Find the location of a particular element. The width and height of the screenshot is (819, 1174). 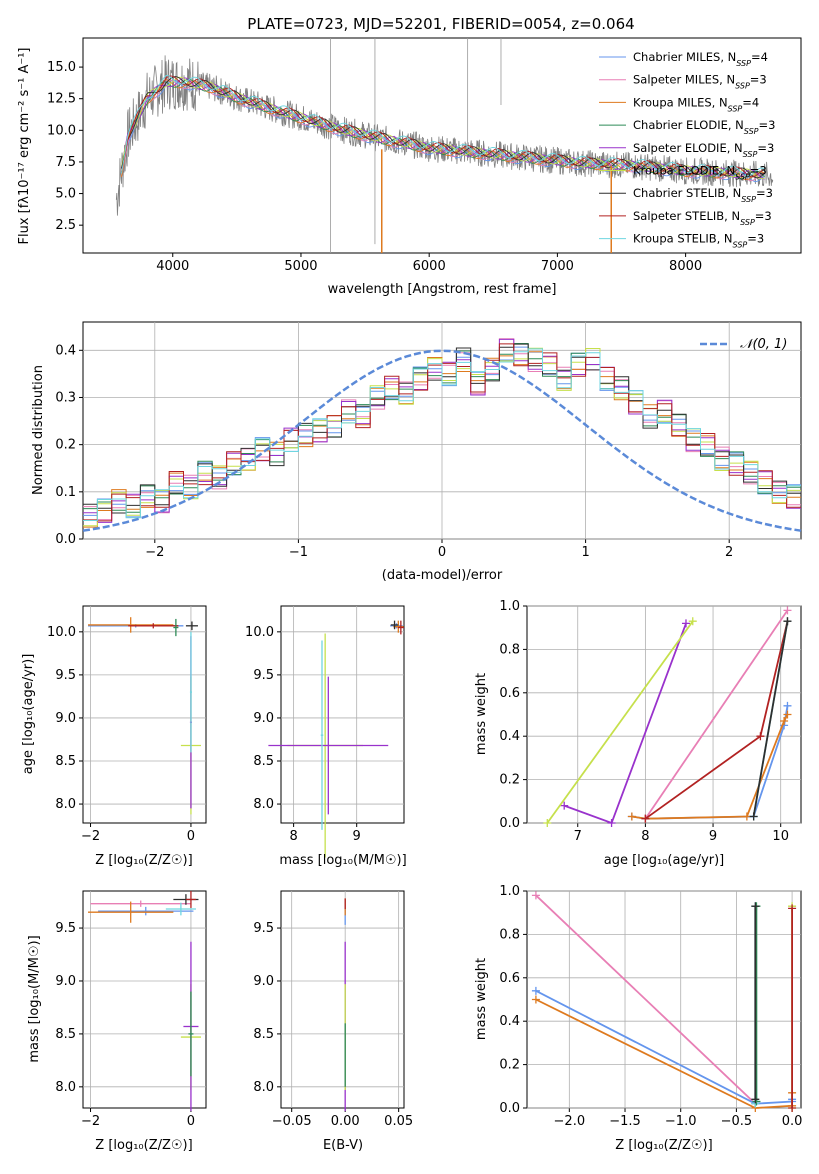

age-vs-mass-ytick-label: 9.5 is located at coordinates (263, 675).